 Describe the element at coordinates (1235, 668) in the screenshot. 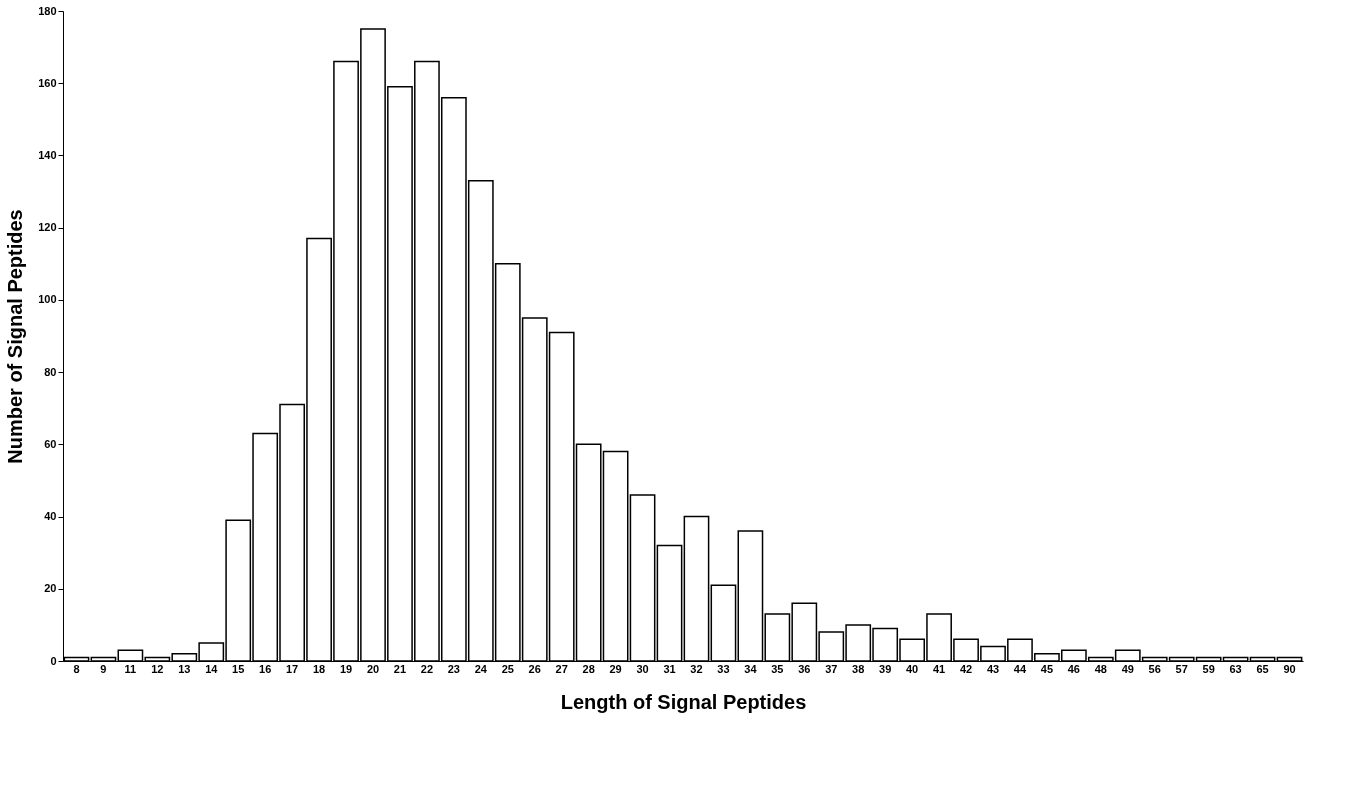

I see `x-tick-label: 63` at that location.